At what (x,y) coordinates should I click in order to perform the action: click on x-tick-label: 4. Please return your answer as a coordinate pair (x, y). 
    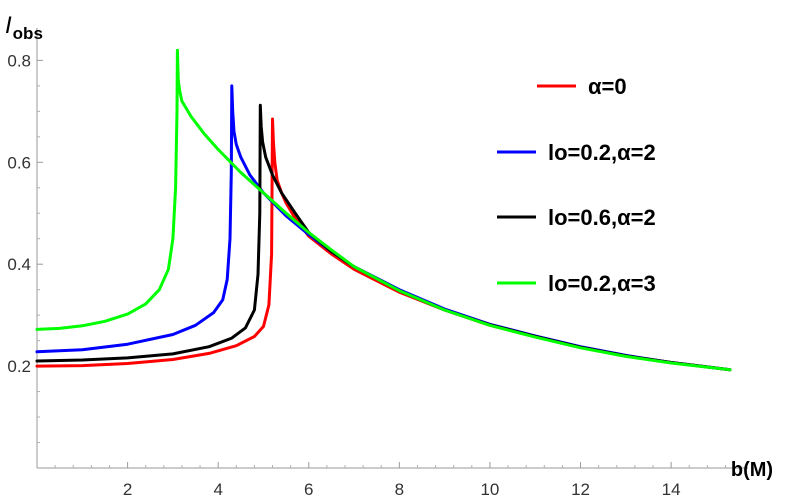
    Looking at the image, I should click on (217, 489).